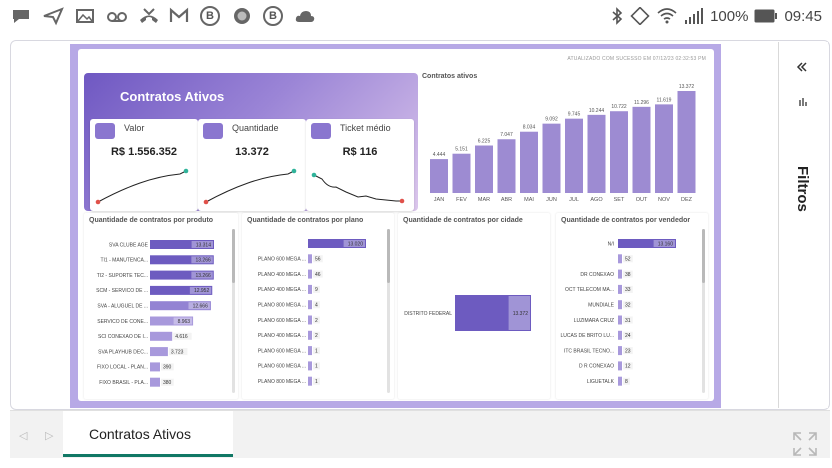 The width and height of the screenshot is (832, 468). I want to click on data-label: 1, so click(316, 367).